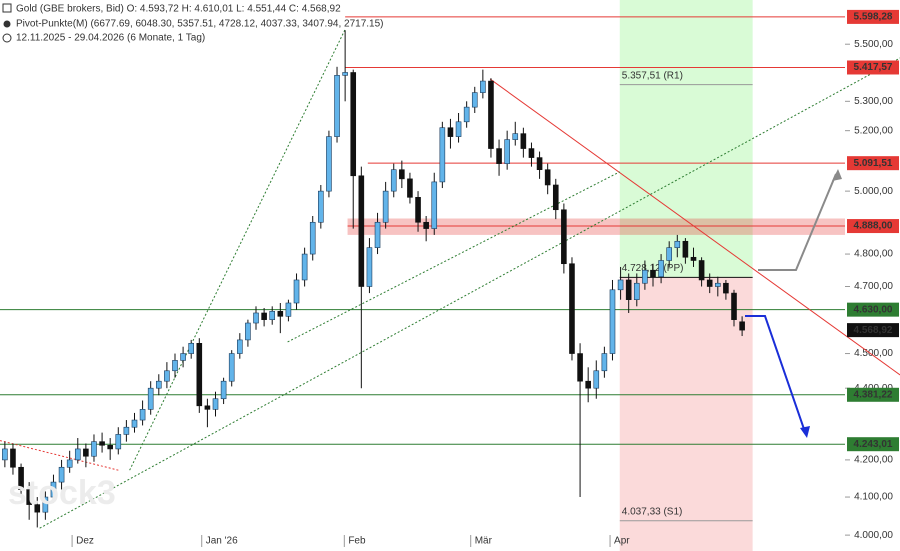  I want to click on pivot-label: 5.357,51 (R1), so click(652, 75).